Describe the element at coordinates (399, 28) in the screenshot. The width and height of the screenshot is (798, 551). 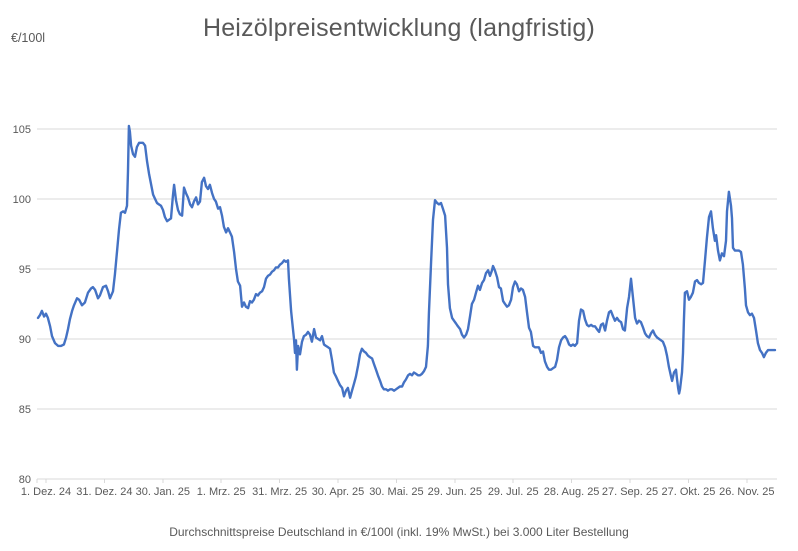
I see `chart-title: Heizölpreisentwicklung (langfristig)` at that location.